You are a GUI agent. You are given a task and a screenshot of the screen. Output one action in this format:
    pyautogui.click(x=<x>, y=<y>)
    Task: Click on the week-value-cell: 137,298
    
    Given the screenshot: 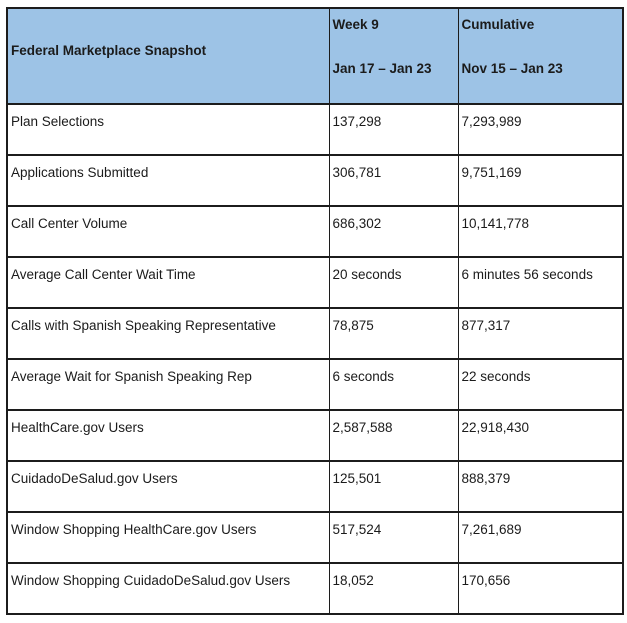 What is the action you would take?
    pyautogui.click(x=393, y=129)
    